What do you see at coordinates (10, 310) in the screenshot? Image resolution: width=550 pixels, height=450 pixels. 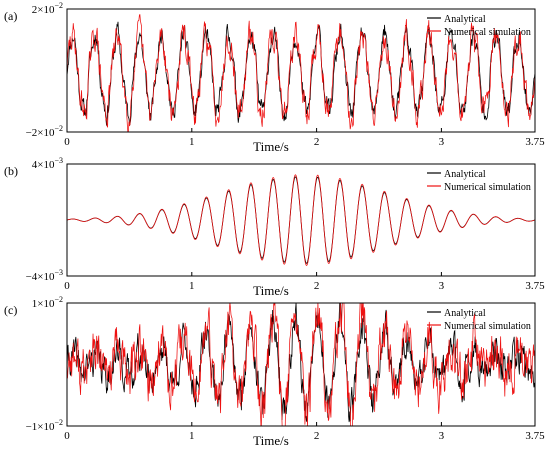 I see `panel-label: (c)` at bounding box center [10, 310].